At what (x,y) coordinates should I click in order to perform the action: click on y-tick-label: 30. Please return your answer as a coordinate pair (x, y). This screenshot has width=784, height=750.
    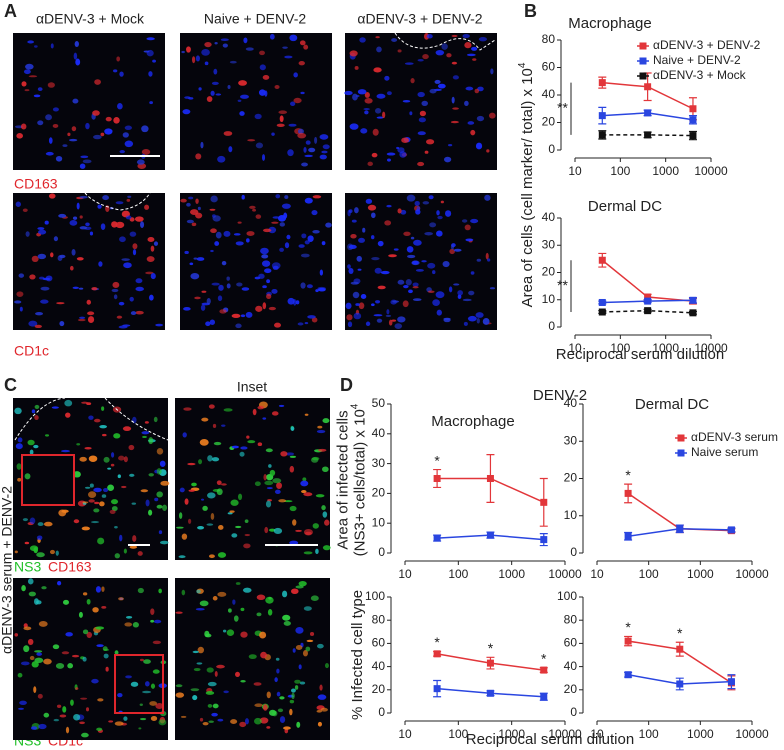
    Looking at the image, I should click on (379, 463).